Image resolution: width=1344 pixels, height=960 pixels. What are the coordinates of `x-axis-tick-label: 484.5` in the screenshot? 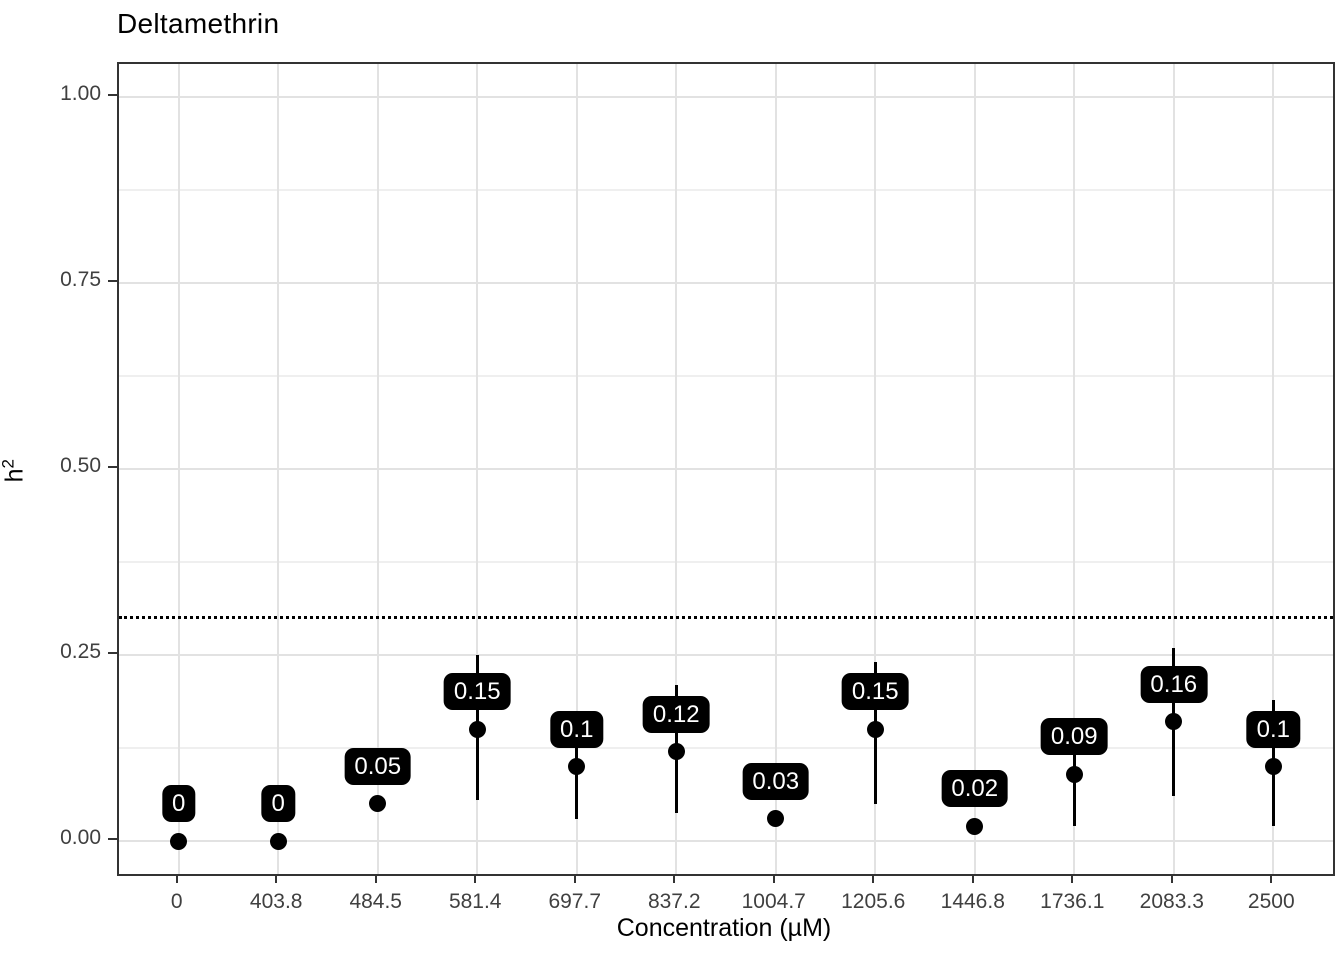 It's located at (375, 901).